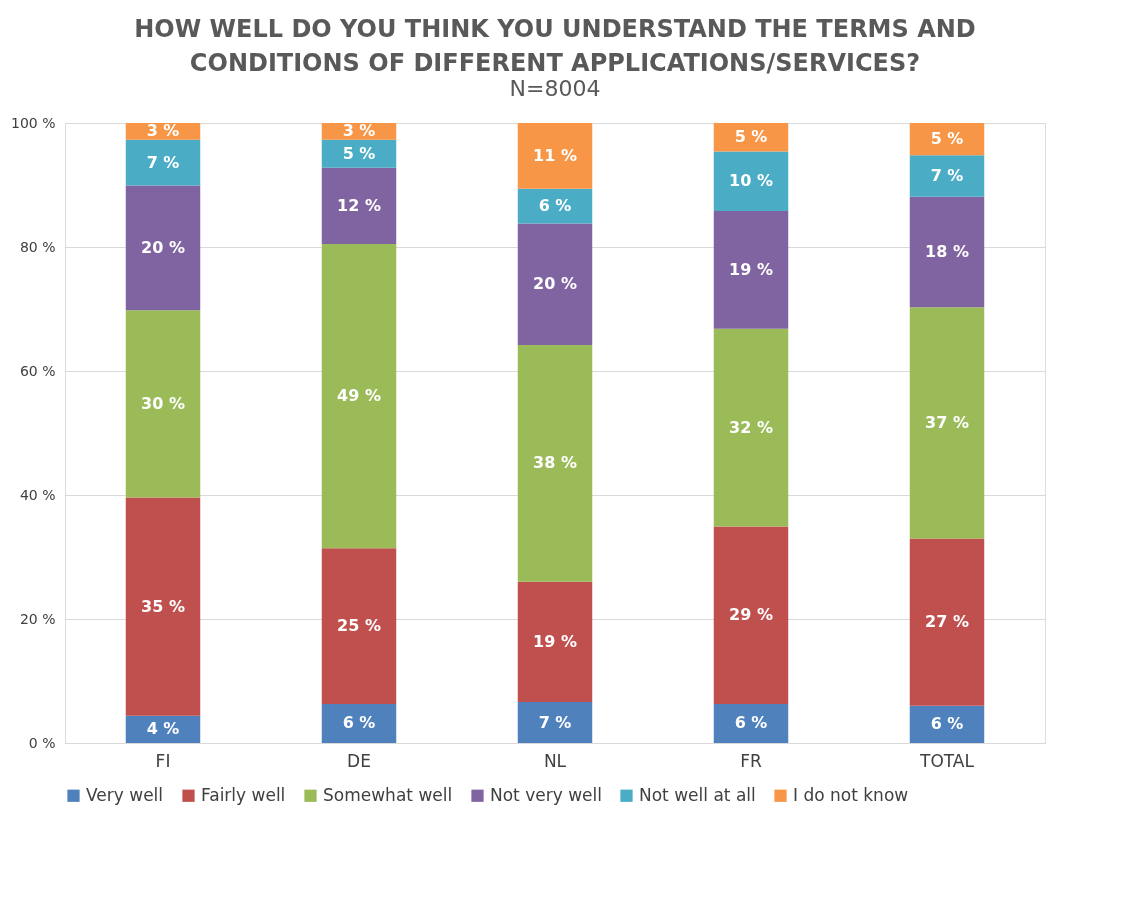  Describe the element at coordinates (33, 122) in the screenshot. I see `y-tick-label: 100 %` at that location.